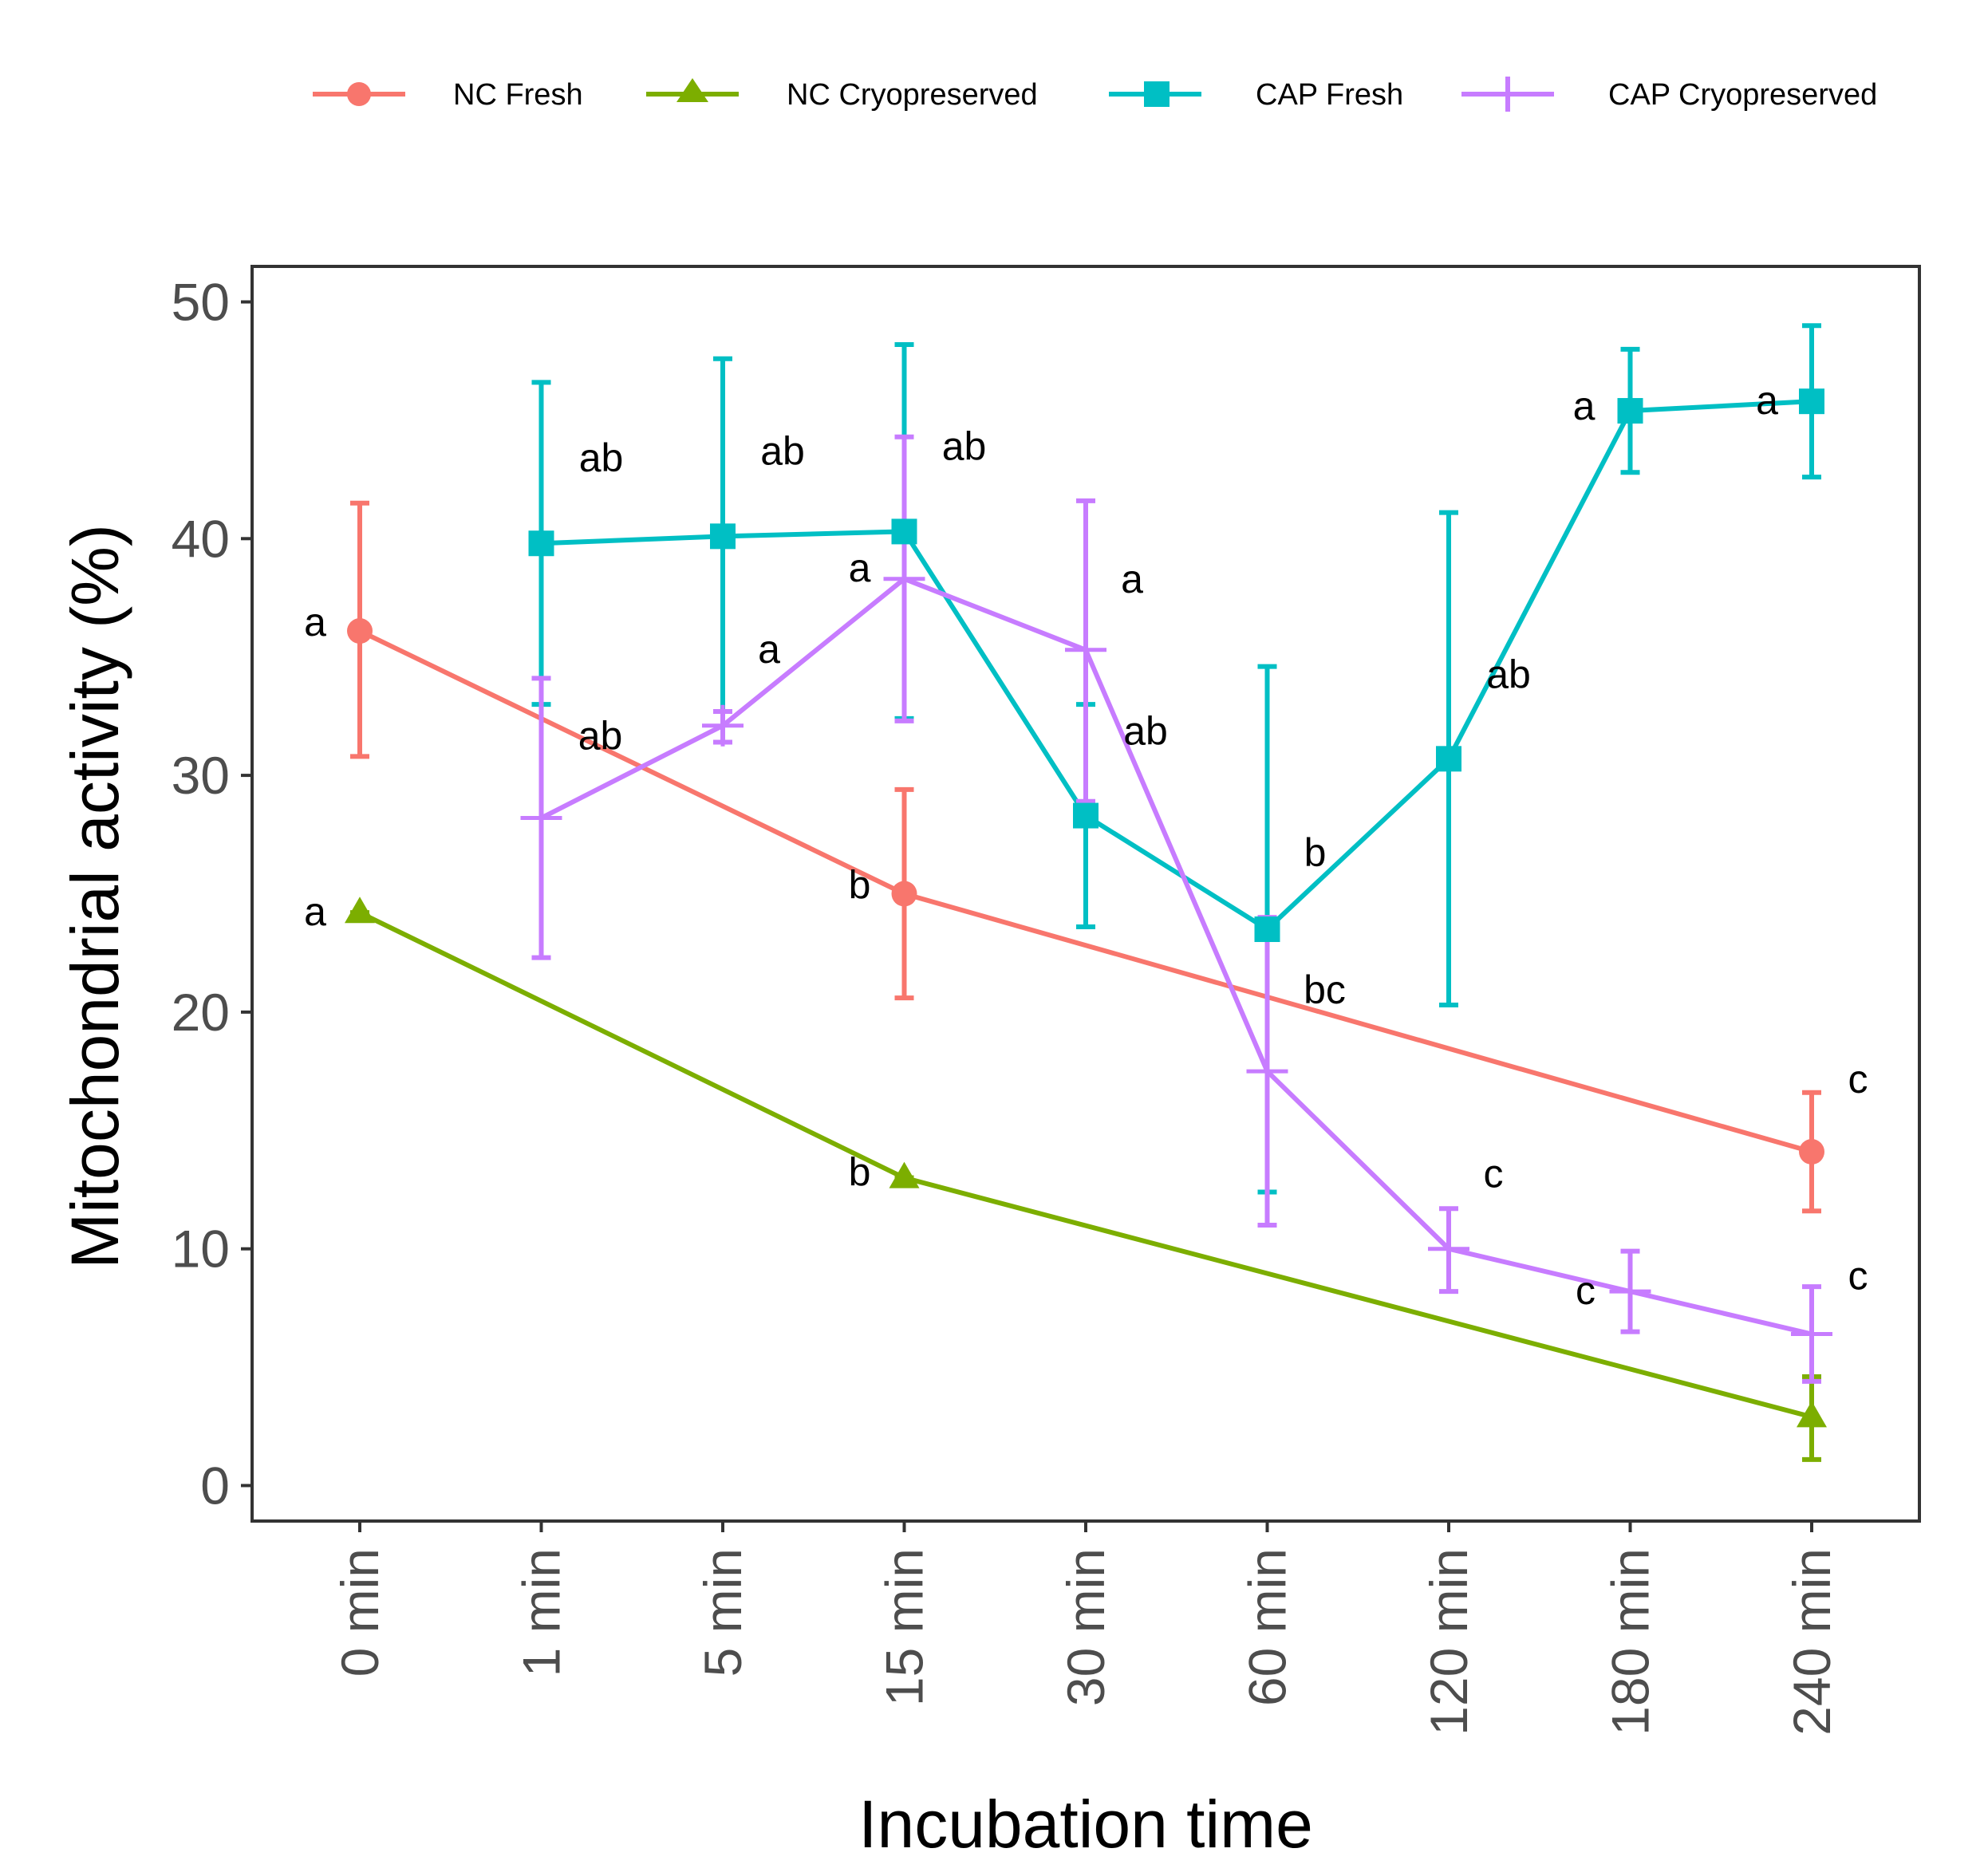 This screenshot has height=1876, width=1988. What do you see at coordinates (964, 446) in the screenshot?
I see `sig-label-cap-fresh-15-min: ab` at bounding box center [964, 446].